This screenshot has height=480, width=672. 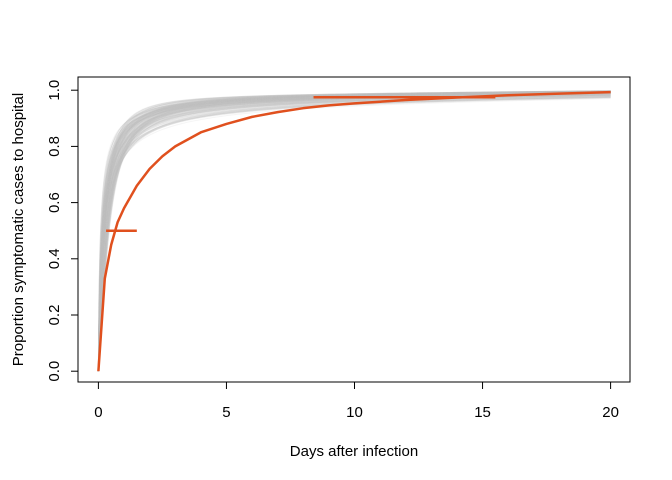 What do you see at coordinates (610, 412) in the screenshot?
I see `x-tick-label: 20` at bounding box center [610, 412].